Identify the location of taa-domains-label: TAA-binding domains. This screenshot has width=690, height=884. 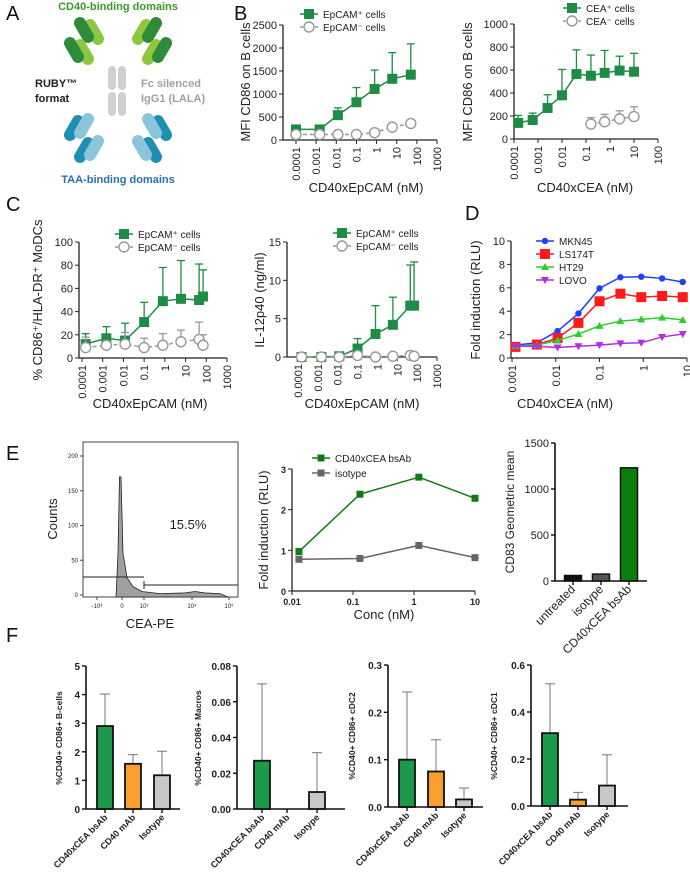
(117, 180).